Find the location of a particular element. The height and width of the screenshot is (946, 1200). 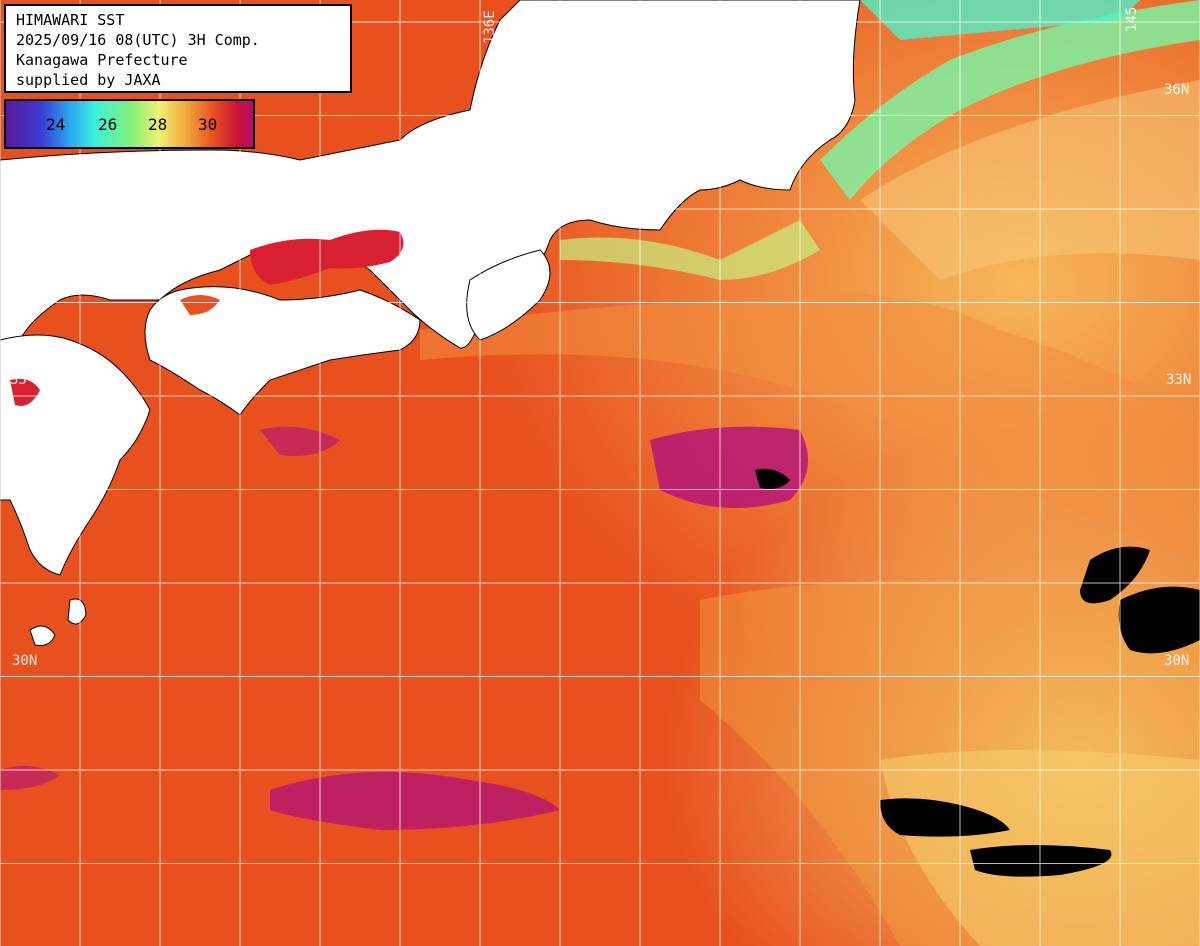

lat-label-33-left: 33 is located at coordinates (18, 380).